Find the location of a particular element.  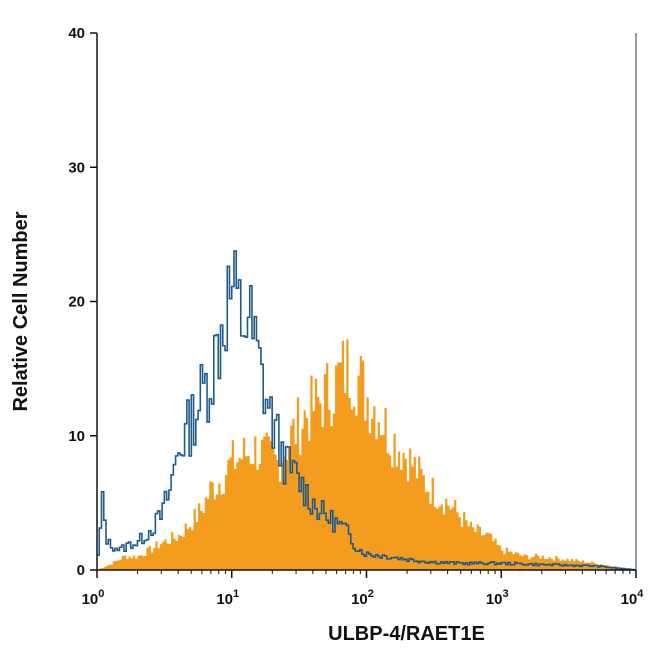

x-axis-title: ULBP-4/RAET1E is located at coordinates (406, 634).